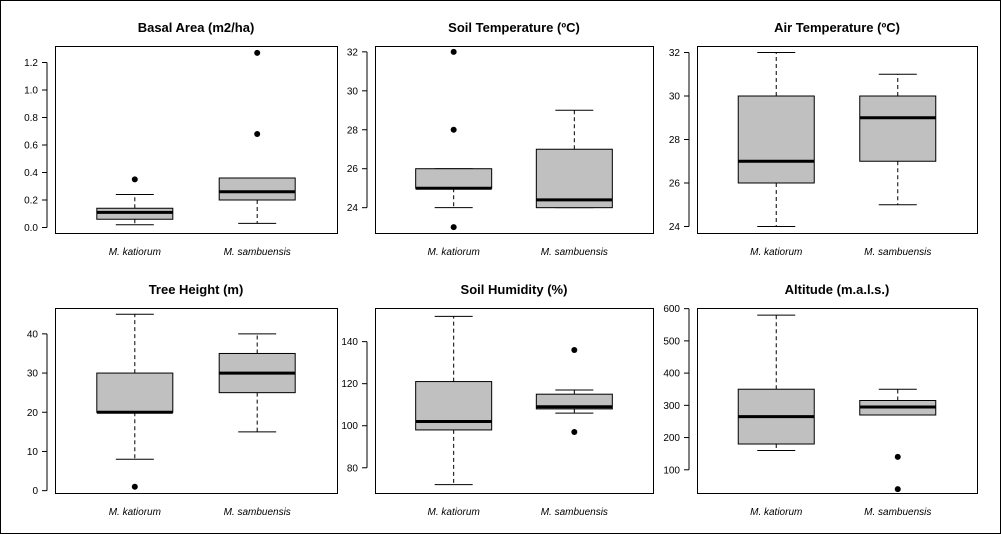 The width and height of the screenshot is (1001, 534). I want to click on y-tick-label: 0.2, so click(31, 201).